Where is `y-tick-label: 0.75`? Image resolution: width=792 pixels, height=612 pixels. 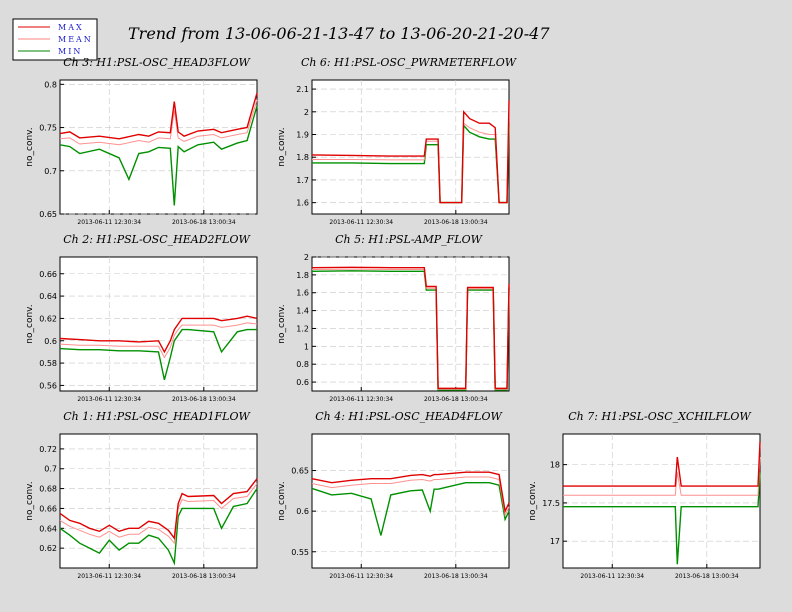
y-tick-label: 0.75 is located at coordinates (48, 128).